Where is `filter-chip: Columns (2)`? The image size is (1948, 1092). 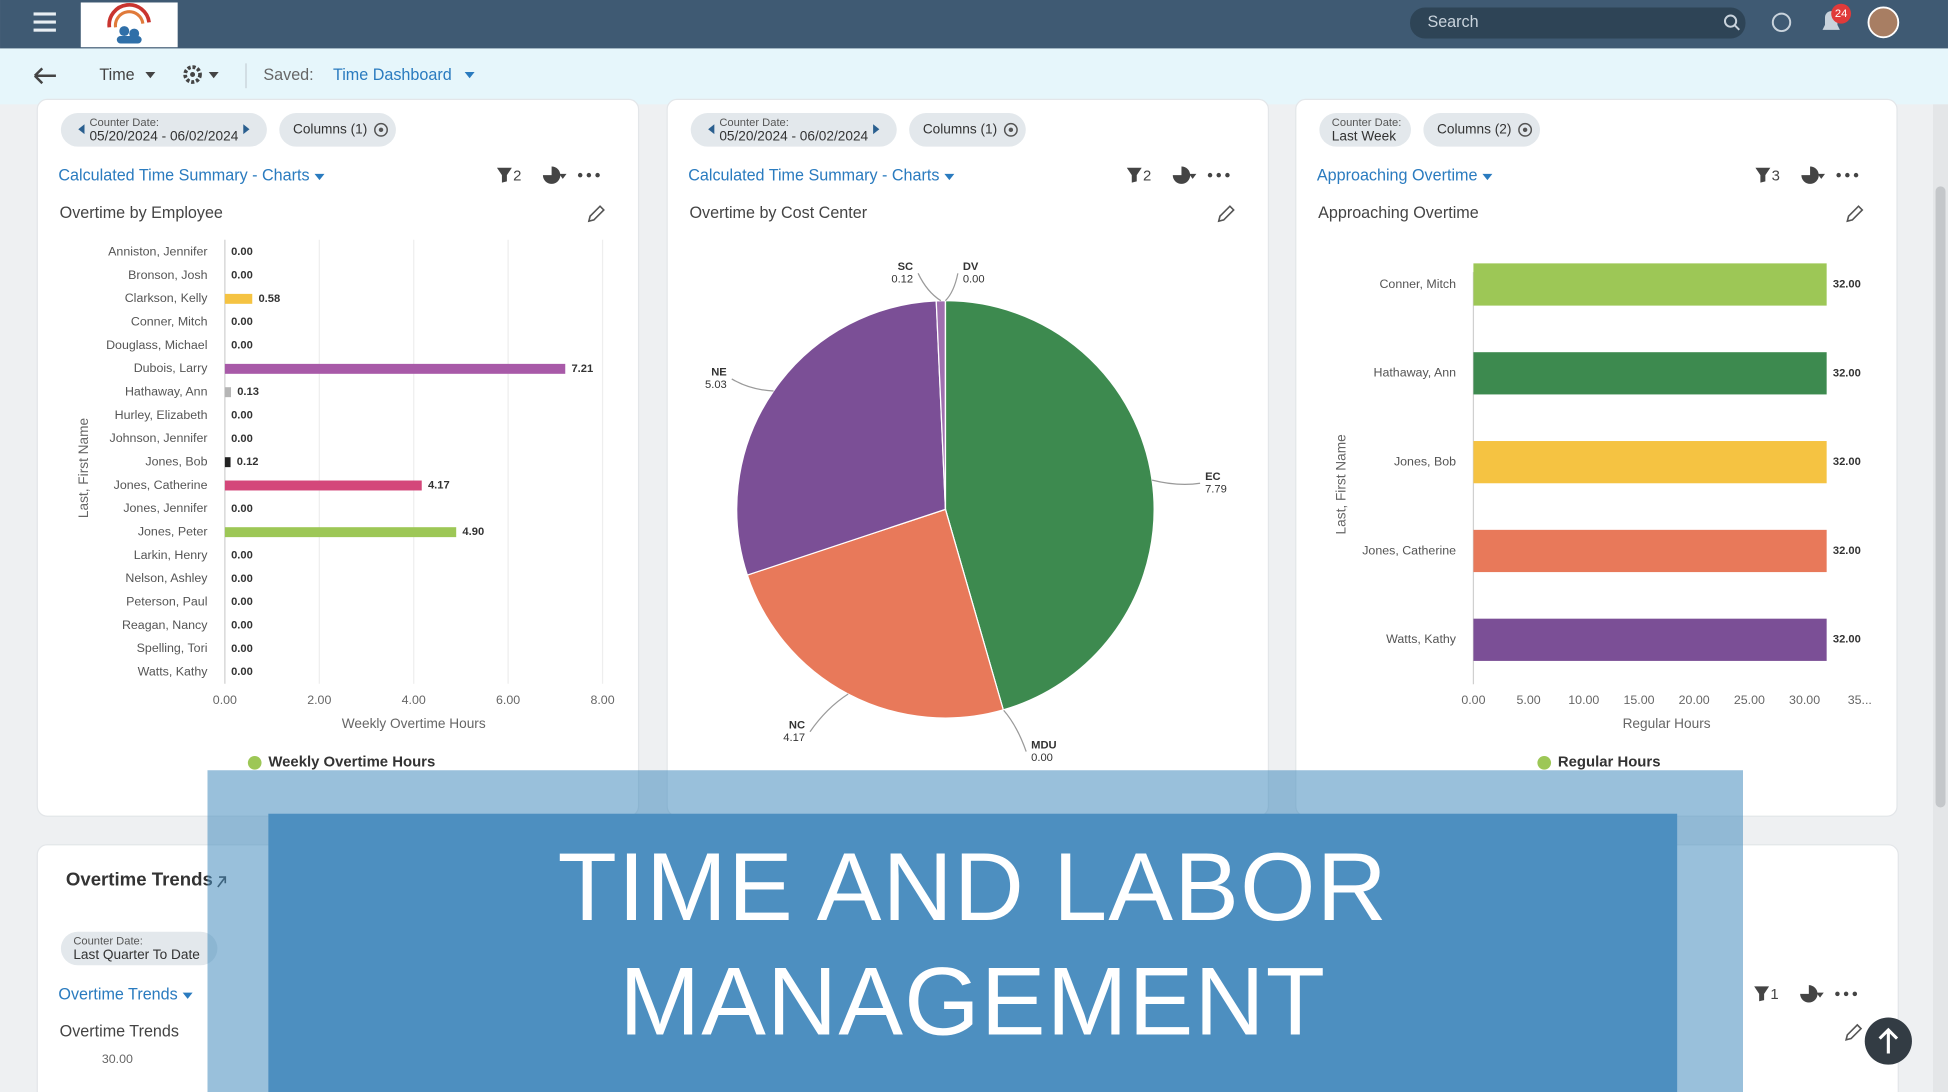 filter-chip: Columns (2) is located at coordinates (1482, 130).